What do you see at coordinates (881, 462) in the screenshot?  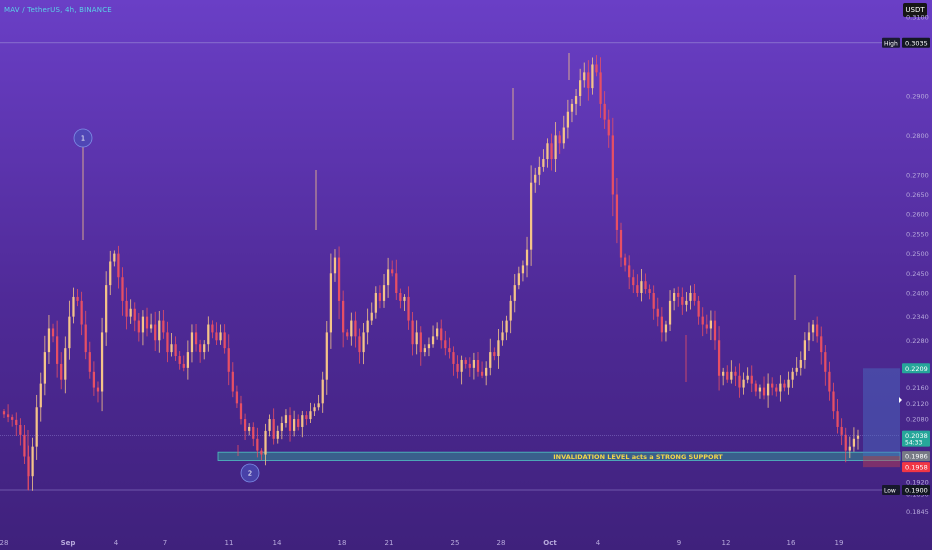 I see `stop-zone` at bounding box center [881, 462].